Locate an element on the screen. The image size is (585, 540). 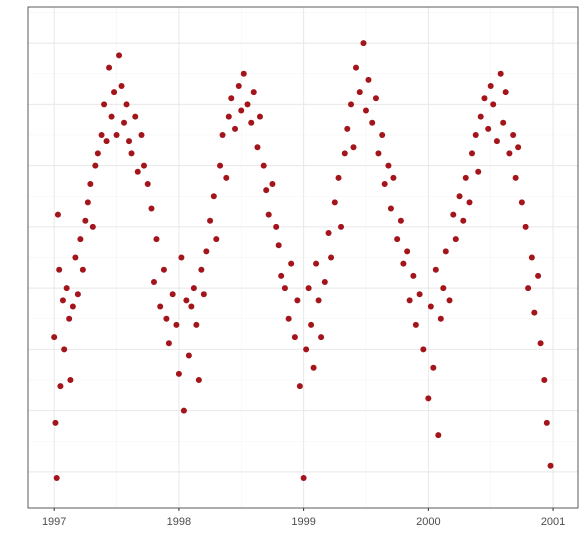
x-tick-label: 1998 is located at coordinates (179, 522).